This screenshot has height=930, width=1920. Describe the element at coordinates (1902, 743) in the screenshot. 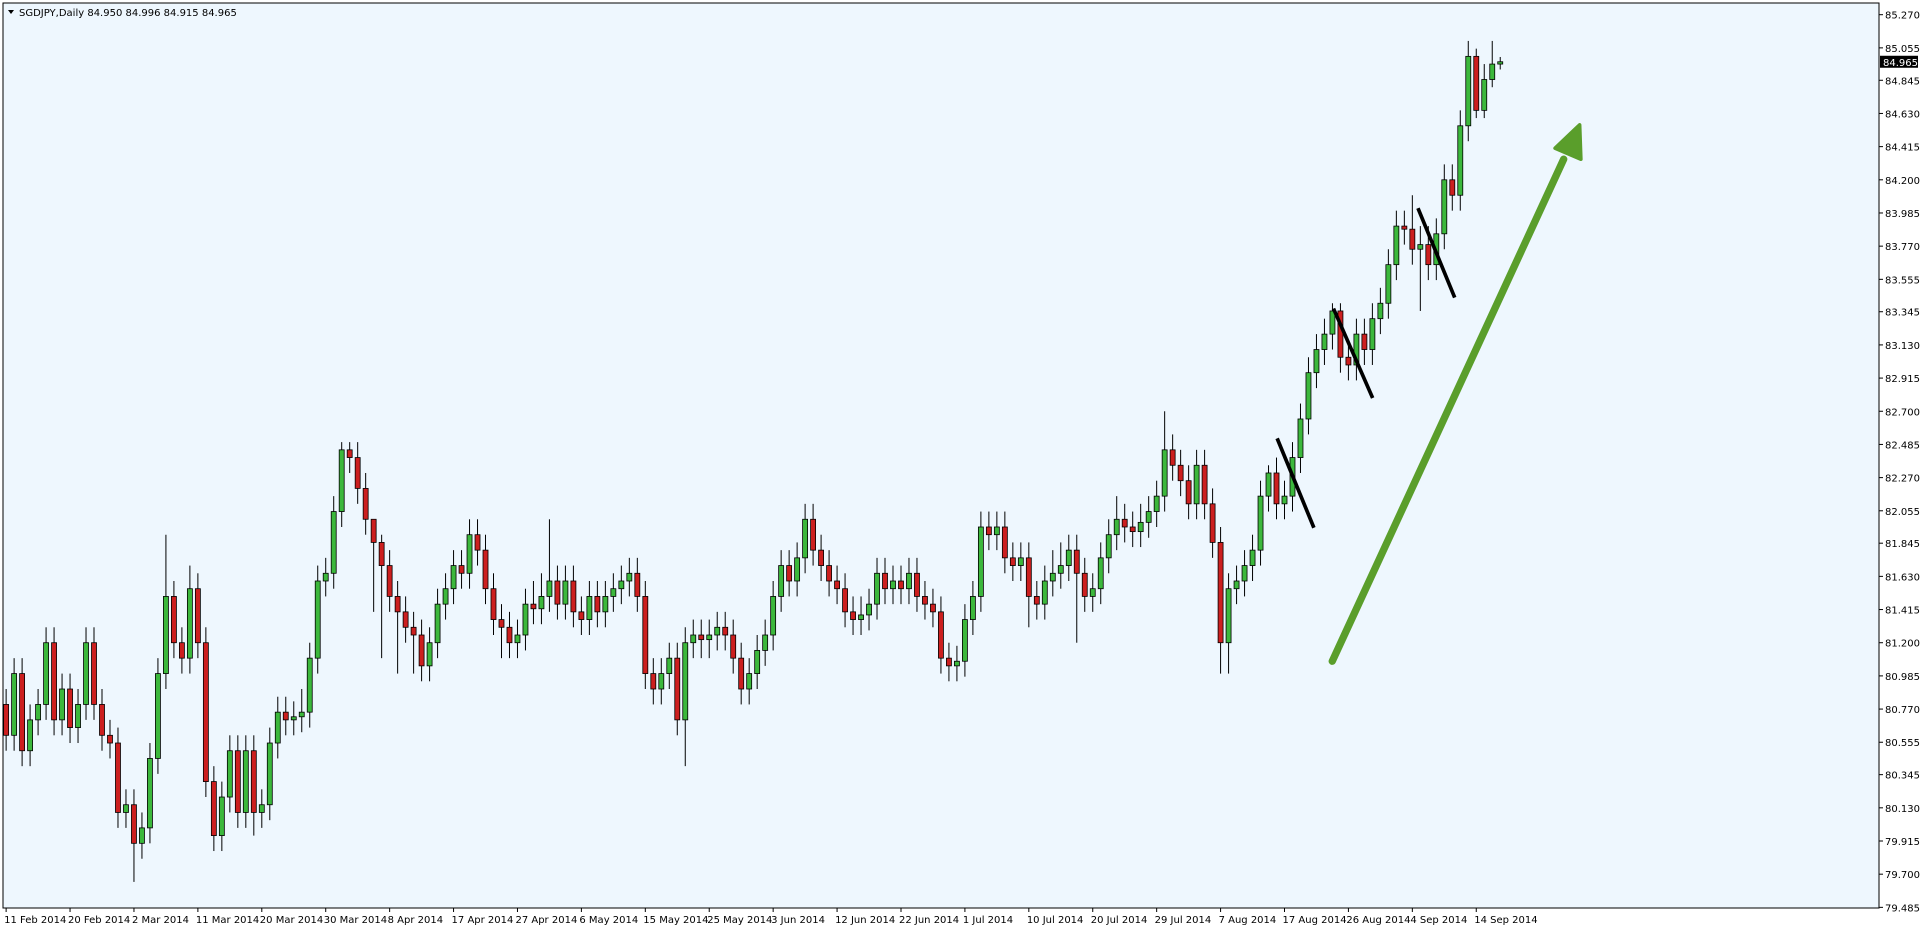

I see `y-tick-label: 80.555` at that location.